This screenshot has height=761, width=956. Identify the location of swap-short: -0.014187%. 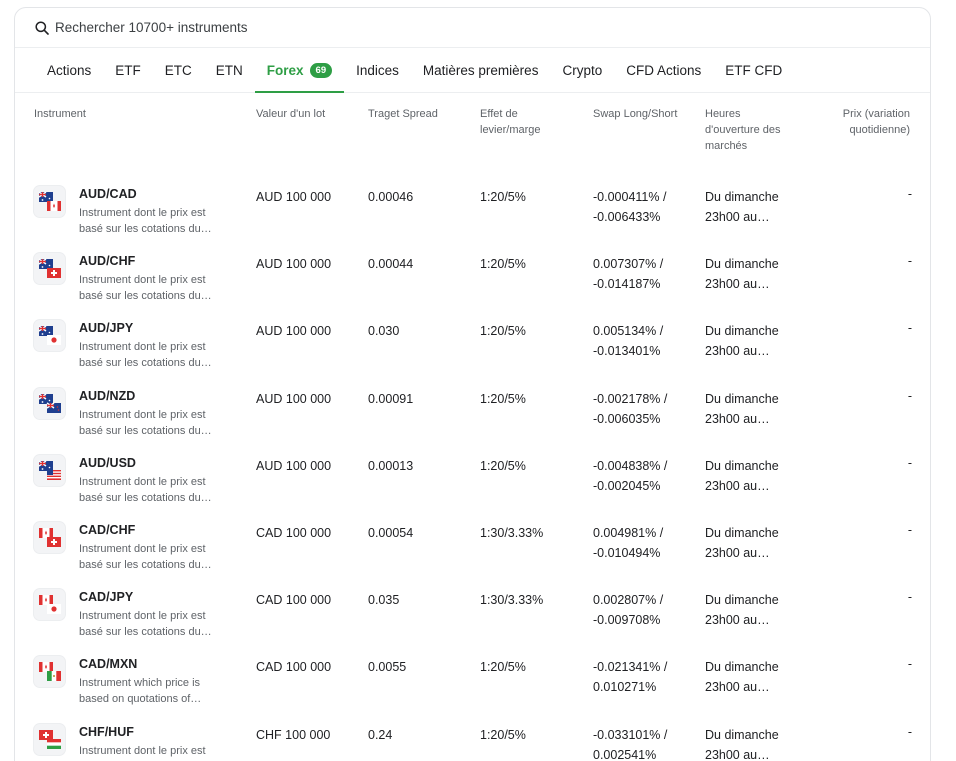
(627, 284).